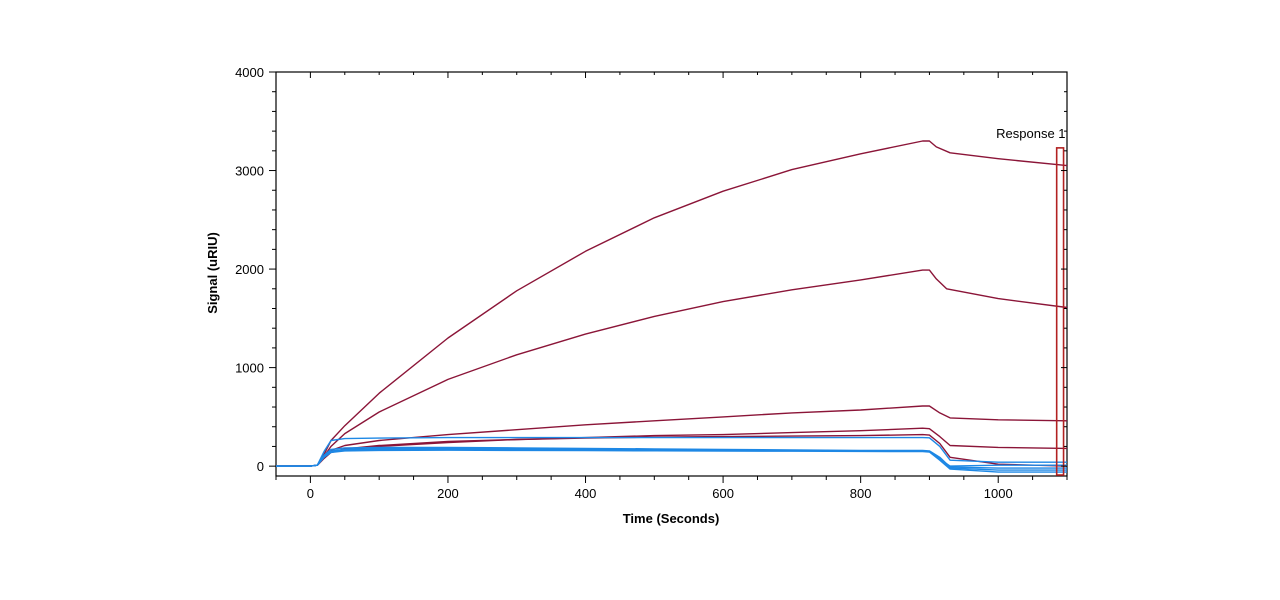  Describe the element at coordinates (1030, 133) in the screenshot. I see `annotation-label: Response 1` at that location.